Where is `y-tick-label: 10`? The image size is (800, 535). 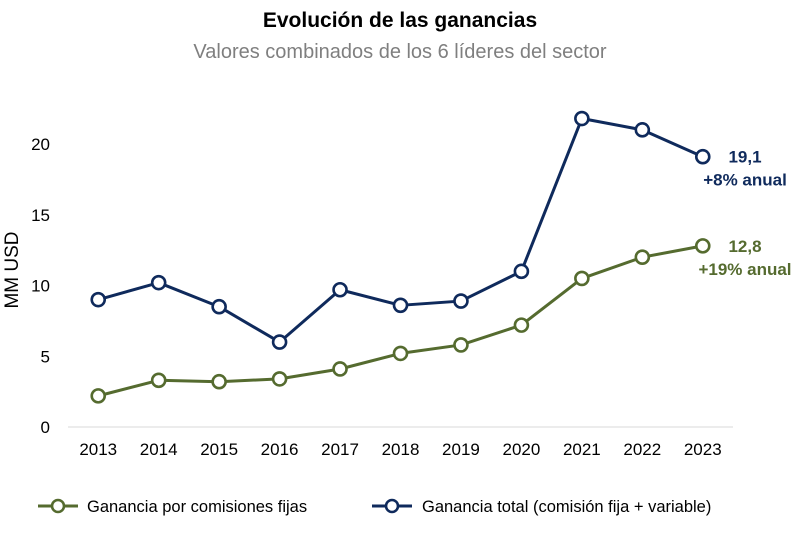
y-tick-label: 10 is located at coordinates (40, 286).